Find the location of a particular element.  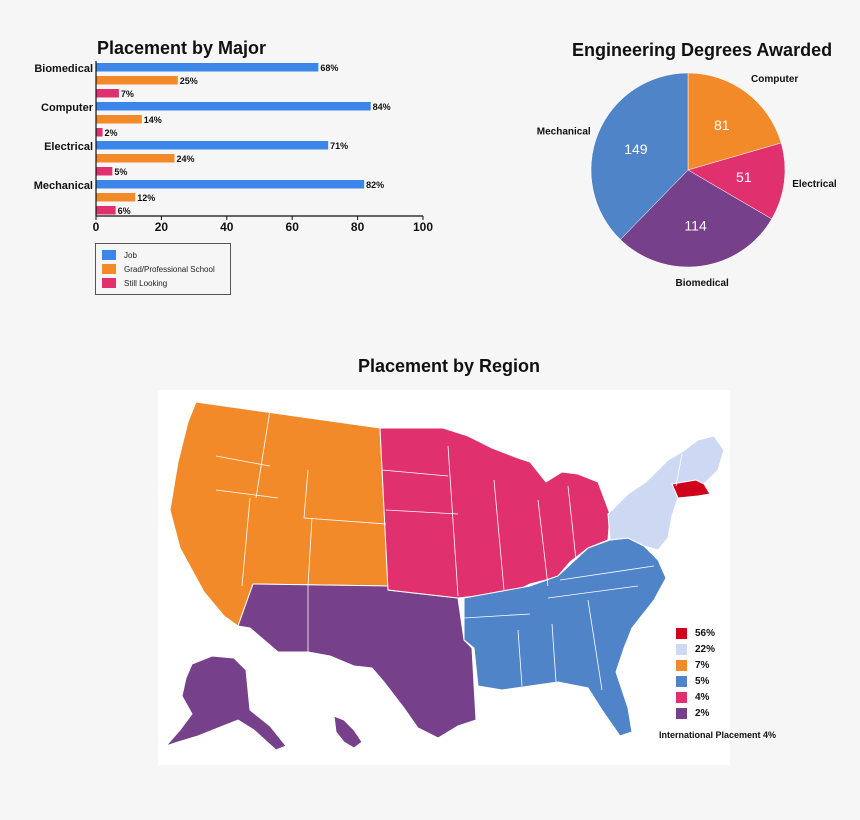

legend-label: 4% is located at coordinates (702, 697).